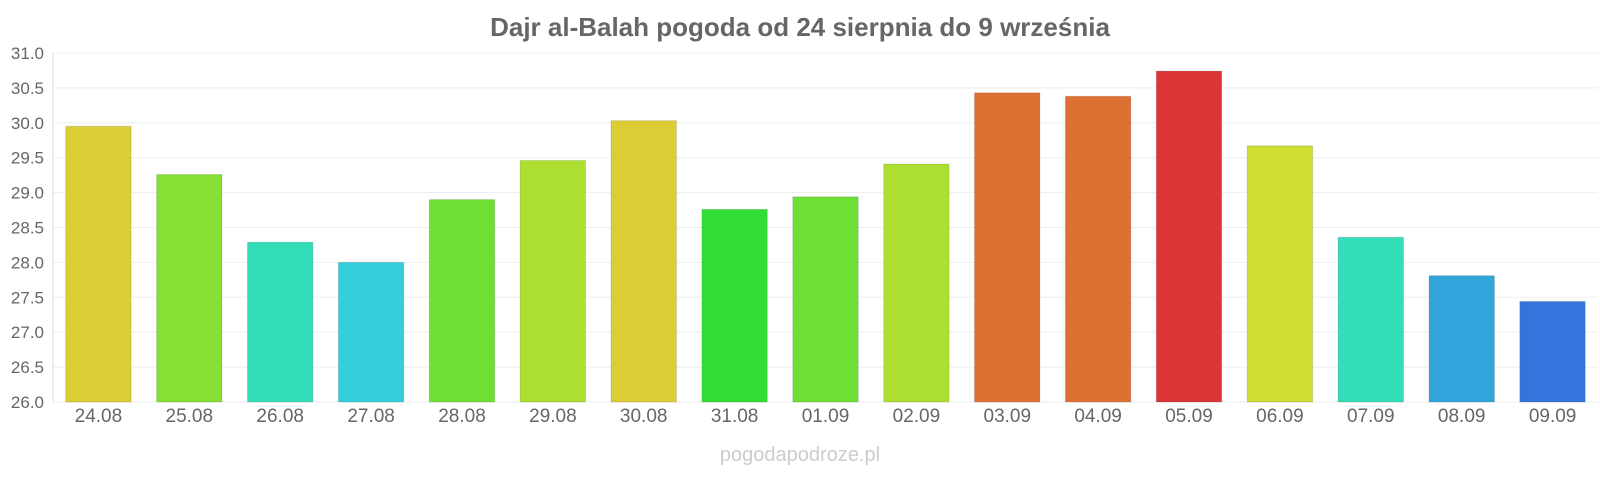 Image resolution: width=1600 pixels, height=480 pixels. I want to click on y-tick-label: 26.0, so click(27, 402).